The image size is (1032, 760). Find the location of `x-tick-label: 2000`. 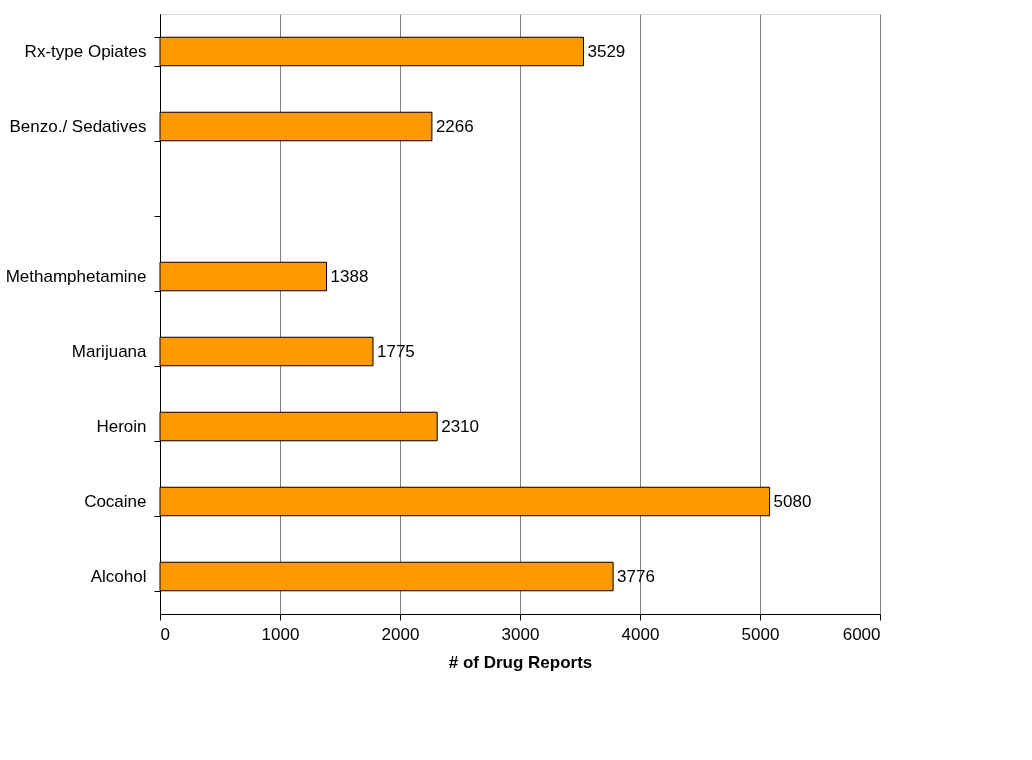

x-tick-label: 2000 is located at coordinates (400, 634).